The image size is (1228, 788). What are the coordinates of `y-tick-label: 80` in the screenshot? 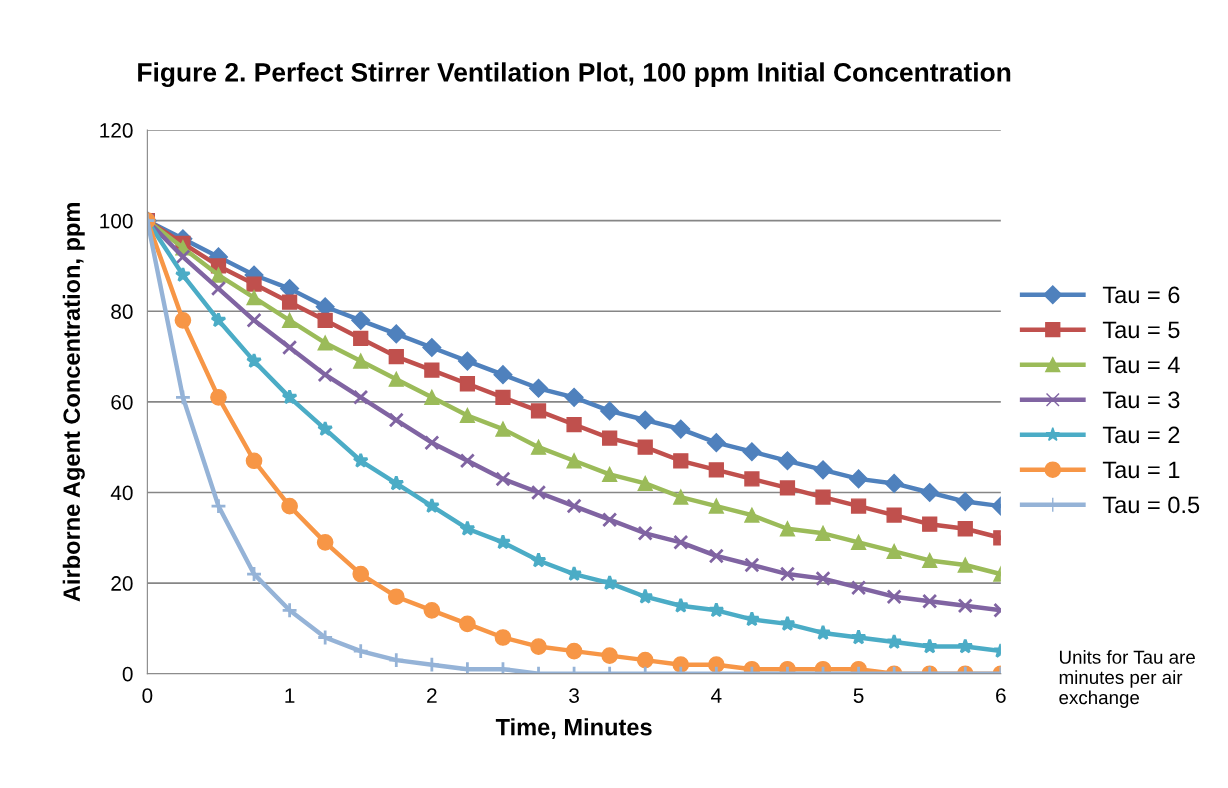 It's located at (122, 312).